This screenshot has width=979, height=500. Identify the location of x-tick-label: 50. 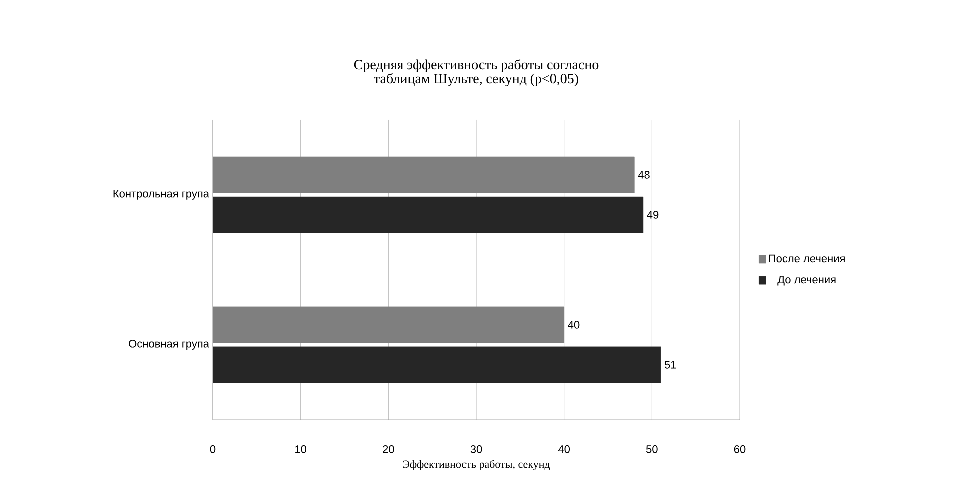
(652, 450).